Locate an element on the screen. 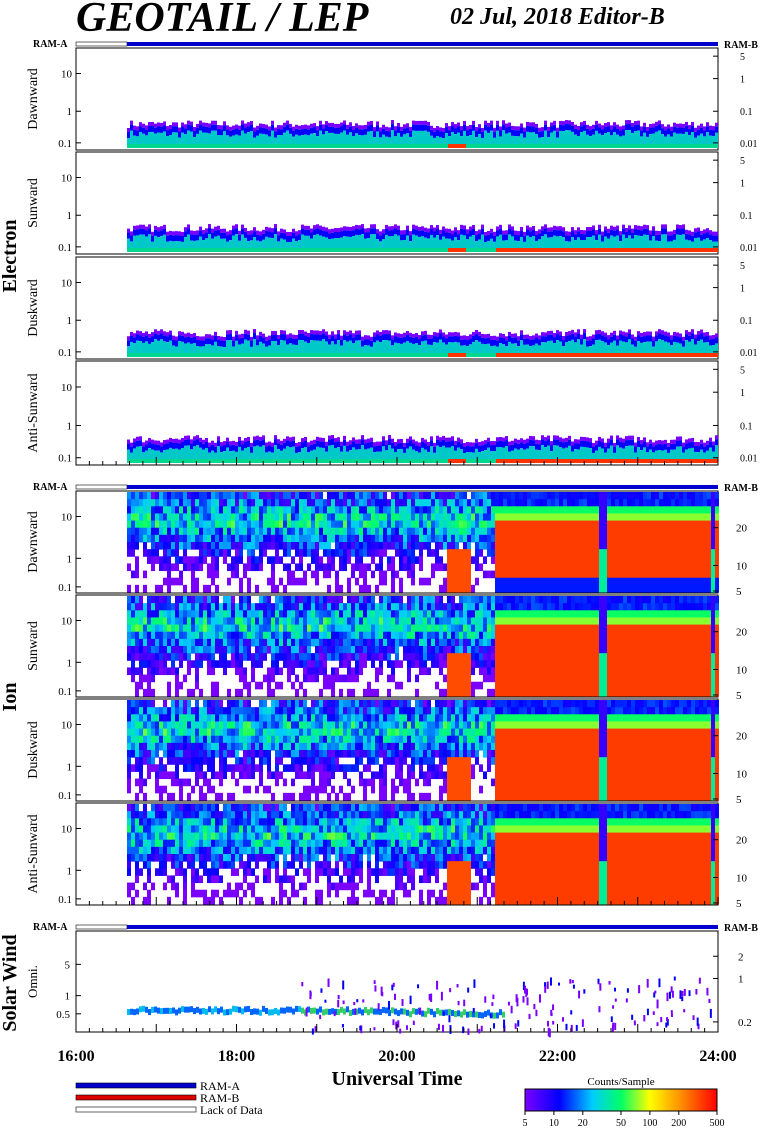 The height and width of the screenshot is (1128, 762). right-tick-label: 0.01 is located at coordinates (749, 144).